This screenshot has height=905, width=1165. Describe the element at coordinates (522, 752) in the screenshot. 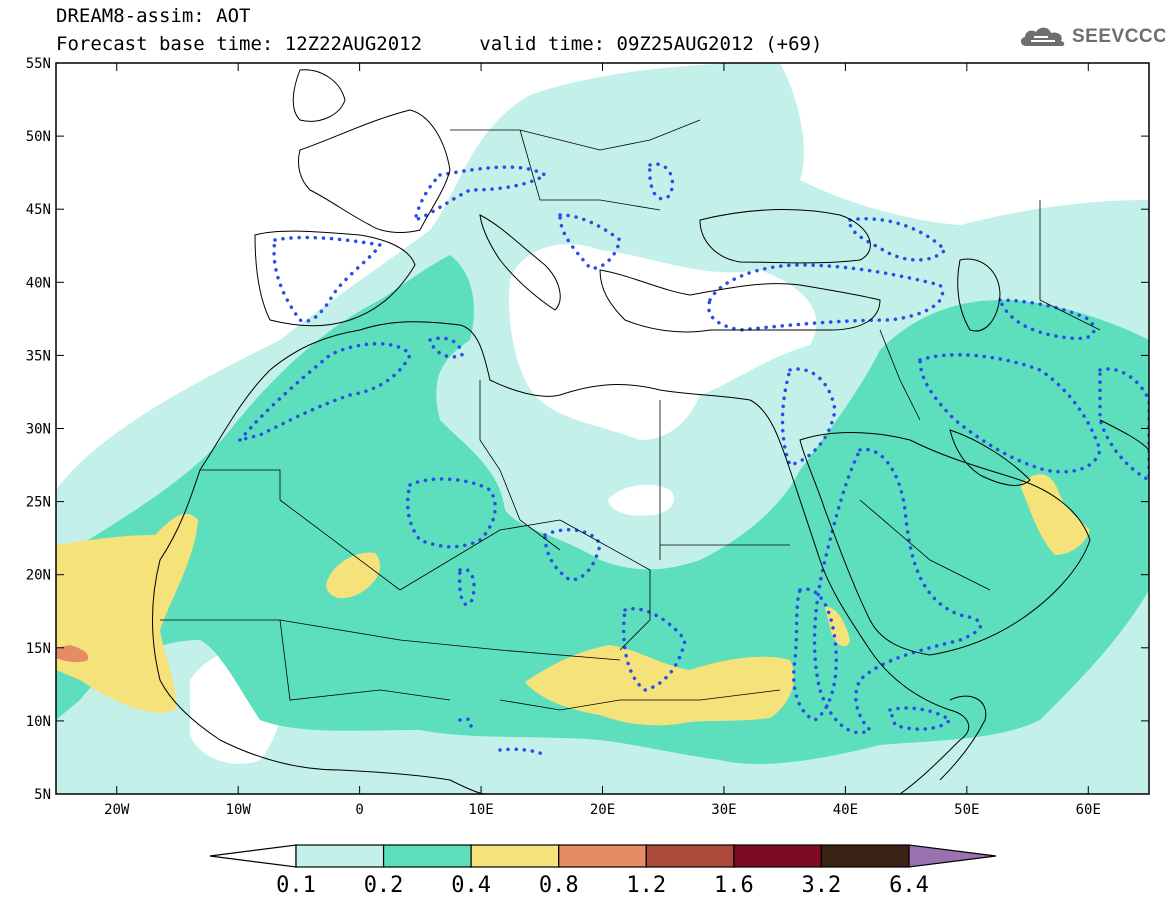

I see `dotted-contour-guinea` at that location.